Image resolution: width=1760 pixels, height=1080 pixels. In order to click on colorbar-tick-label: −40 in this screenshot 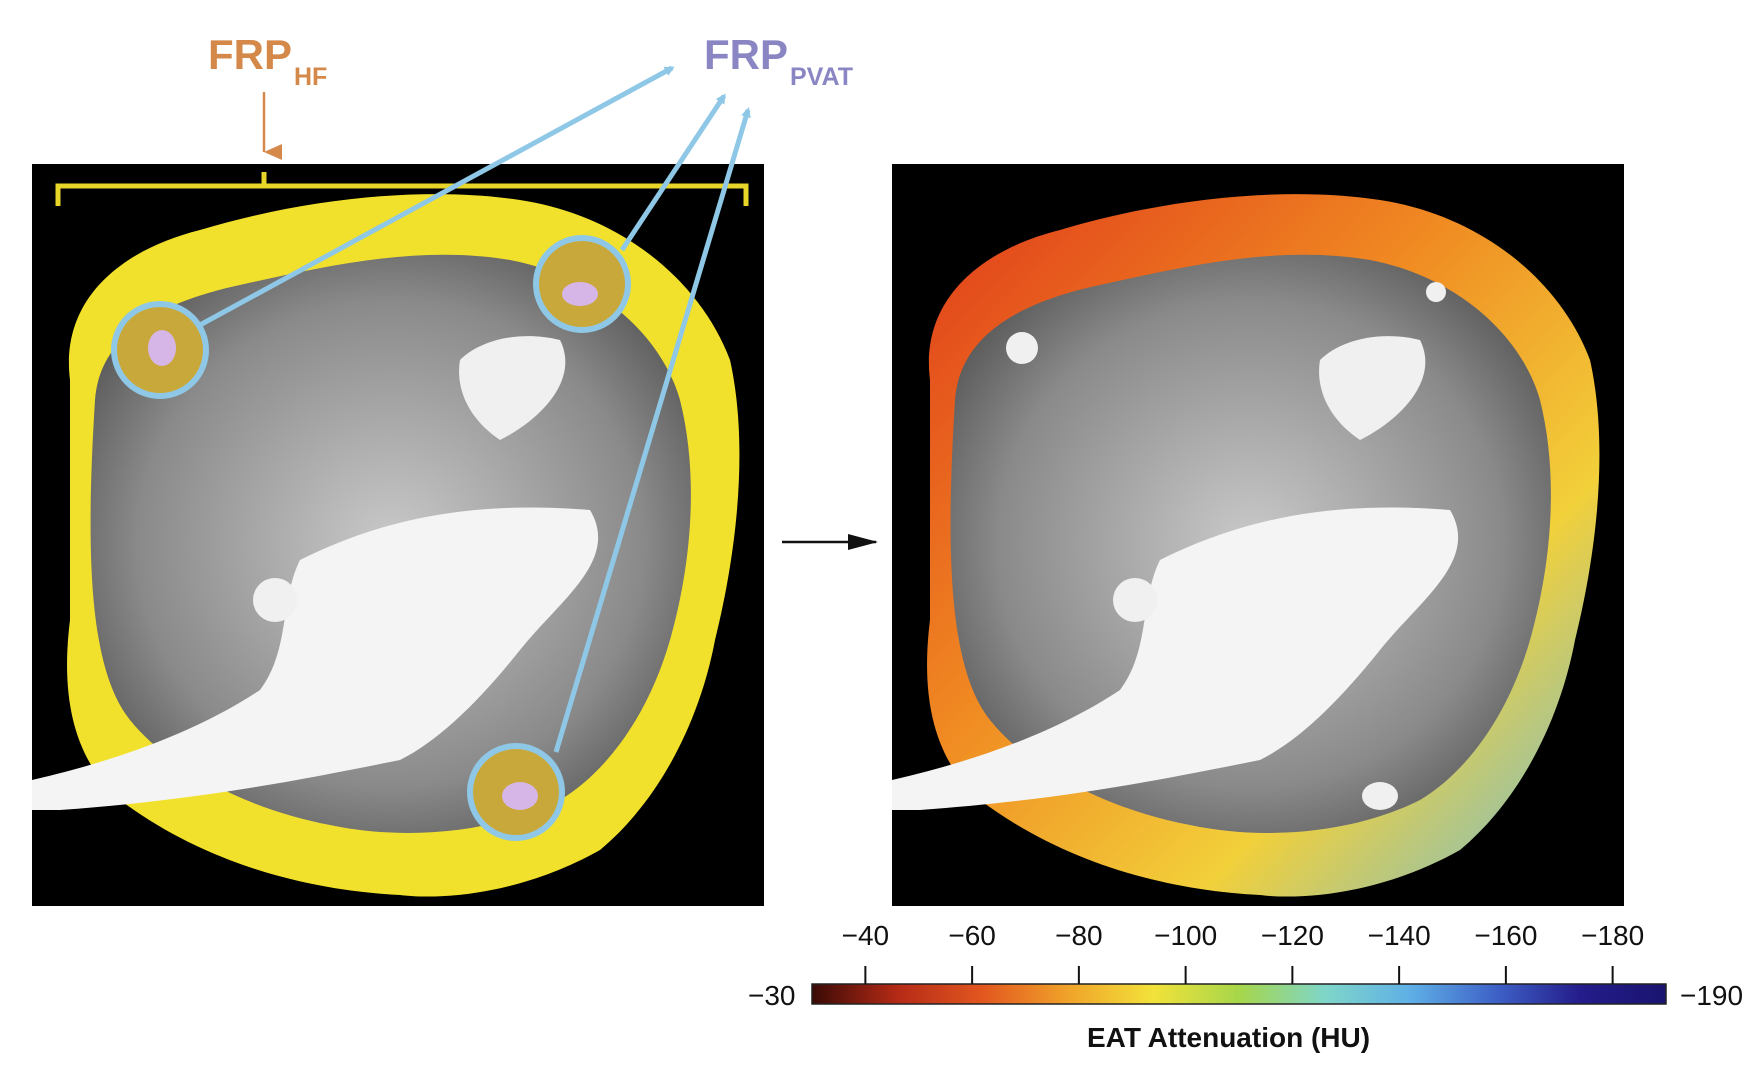, I will do `click(865, 935)`.